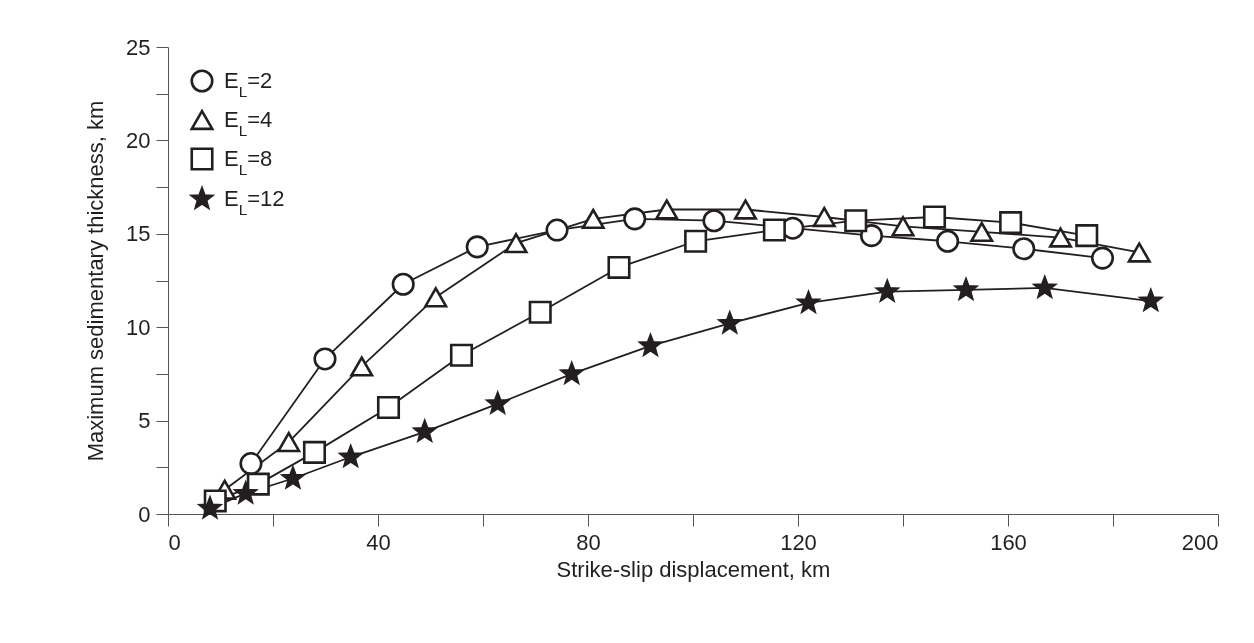  I want to click on x-tick-label: 80, so click(588, 542).